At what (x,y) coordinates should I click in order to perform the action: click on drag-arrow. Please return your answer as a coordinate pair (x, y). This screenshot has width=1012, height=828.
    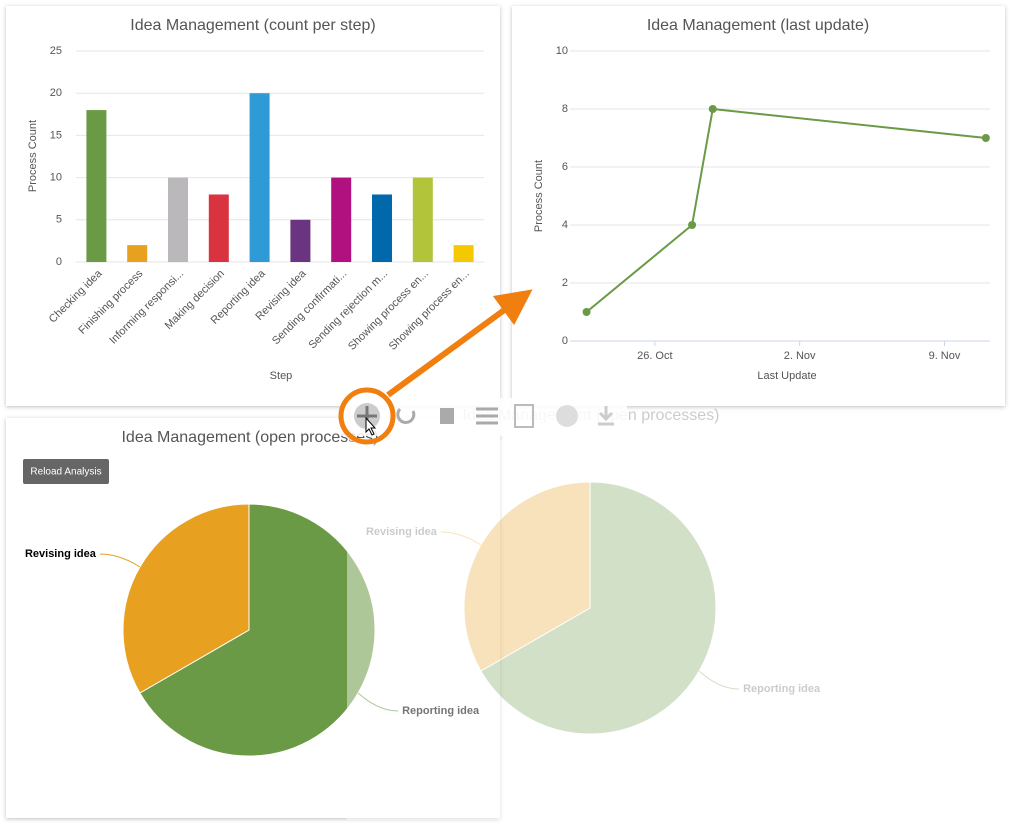
    Looking at the image, I should click on (459, 343).